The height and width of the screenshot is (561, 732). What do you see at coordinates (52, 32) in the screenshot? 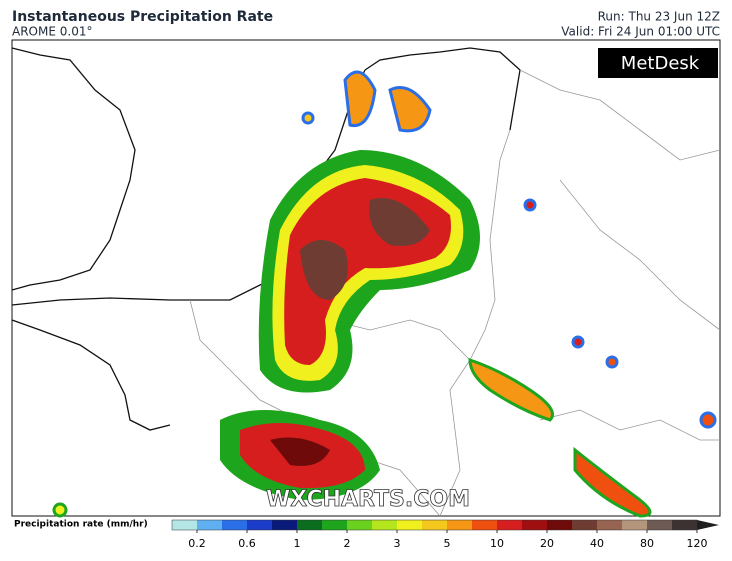
I see `model: AROME 0.01°` at bounding box center [52, 32].